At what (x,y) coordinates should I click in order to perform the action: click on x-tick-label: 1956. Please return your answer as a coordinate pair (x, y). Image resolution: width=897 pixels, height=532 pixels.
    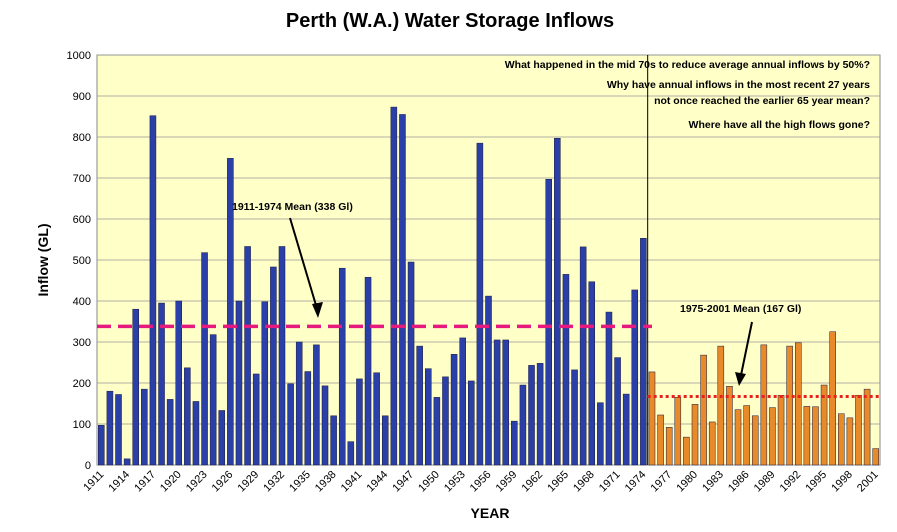
    Looking at the image, I should click on (481, 482).